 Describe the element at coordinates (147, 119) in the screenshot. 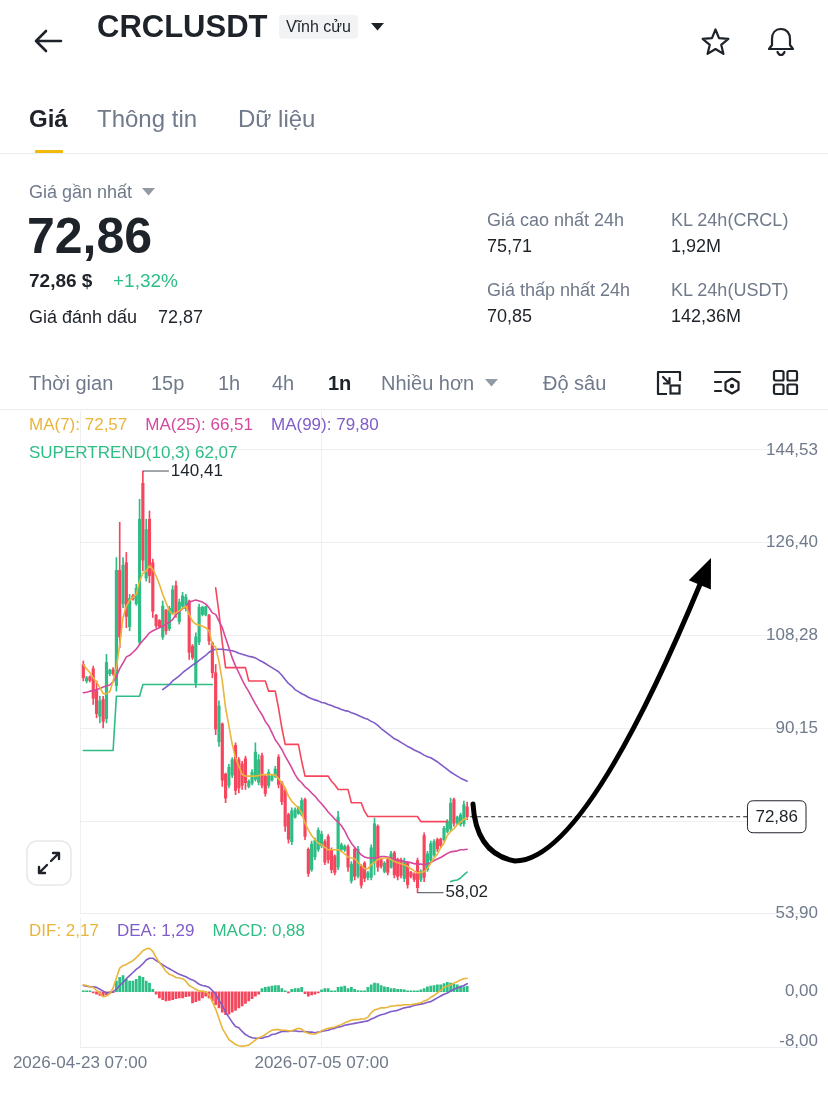

I see `text: Thông tin` at that location.